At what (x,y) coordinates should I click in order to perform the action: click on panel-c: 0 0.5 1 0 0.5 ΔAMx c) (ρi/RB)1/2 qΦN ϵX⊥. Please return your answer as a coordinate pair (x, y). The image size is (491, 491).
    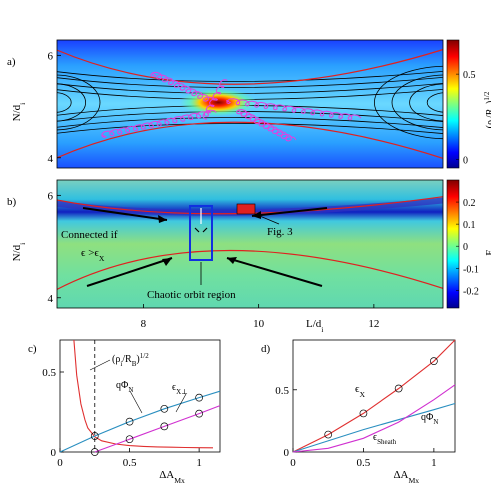
    Looking at the image, I should click on (124, 412).